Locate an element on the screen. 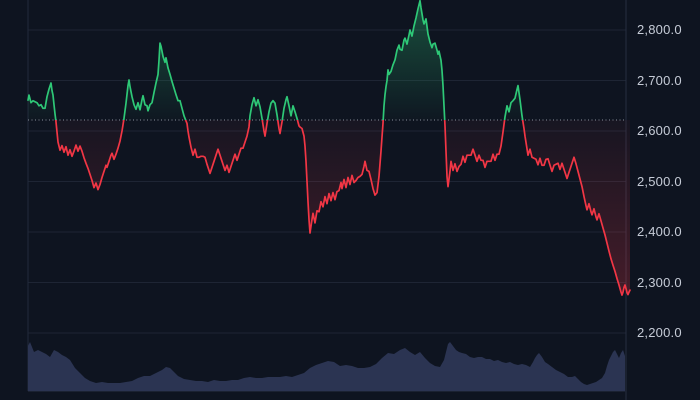 This screenshot has width=700, height=400. volume-histogram is located at coordinates (326, 366).